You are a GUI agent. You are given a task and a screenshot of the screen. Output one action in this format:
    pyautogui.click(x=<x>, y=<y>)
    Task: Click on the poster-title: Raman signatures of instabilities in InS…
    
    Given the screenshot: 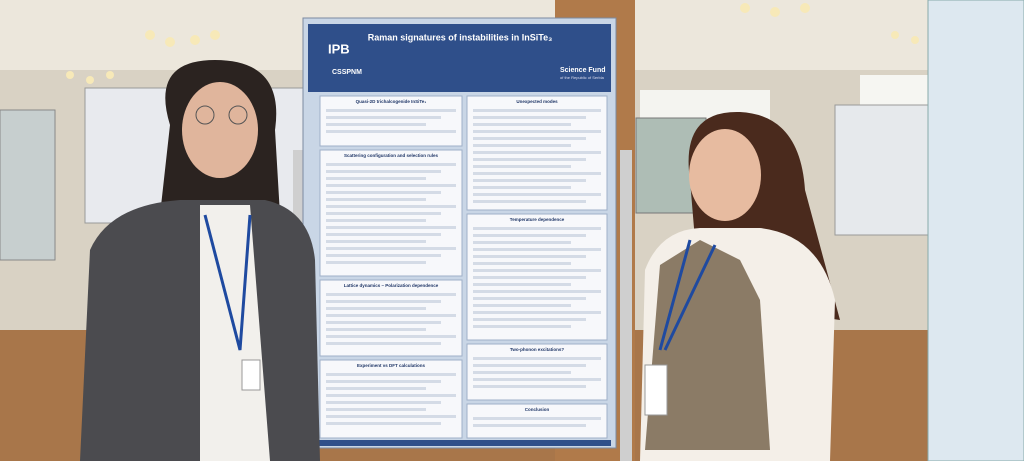 What is the action you would take?
    pyautogui.click(x=460, y=37)
    